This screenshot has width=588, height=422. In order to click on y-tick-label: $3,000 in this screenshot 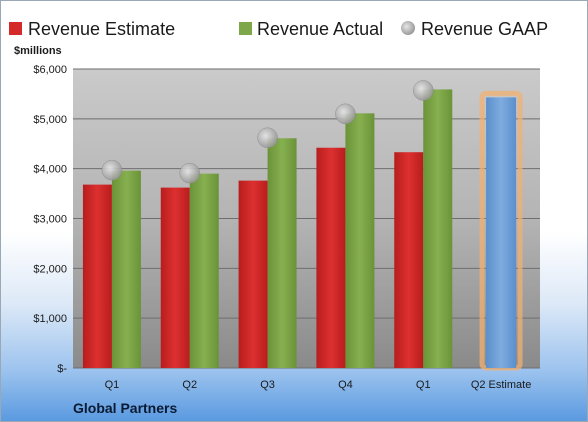, I will do `click(50, 220)`.